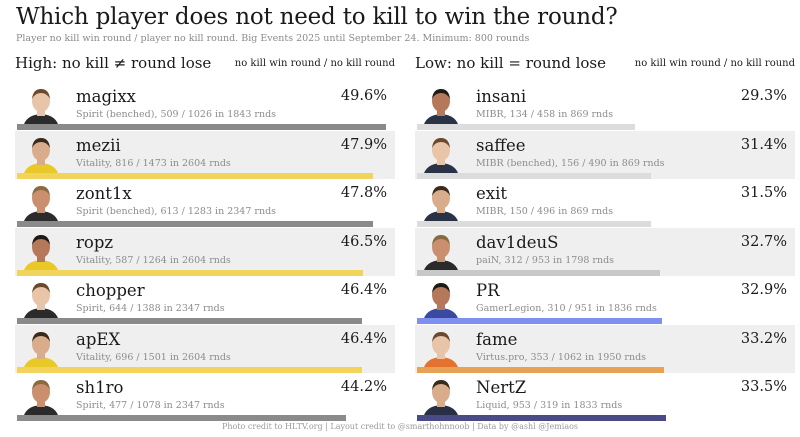 Image resolution: width=800 pixels, height=437 pixels. I want to click on player-detail: Virtus.pro, 353 / 1062 in 1950 rnds, so click(561, 357).